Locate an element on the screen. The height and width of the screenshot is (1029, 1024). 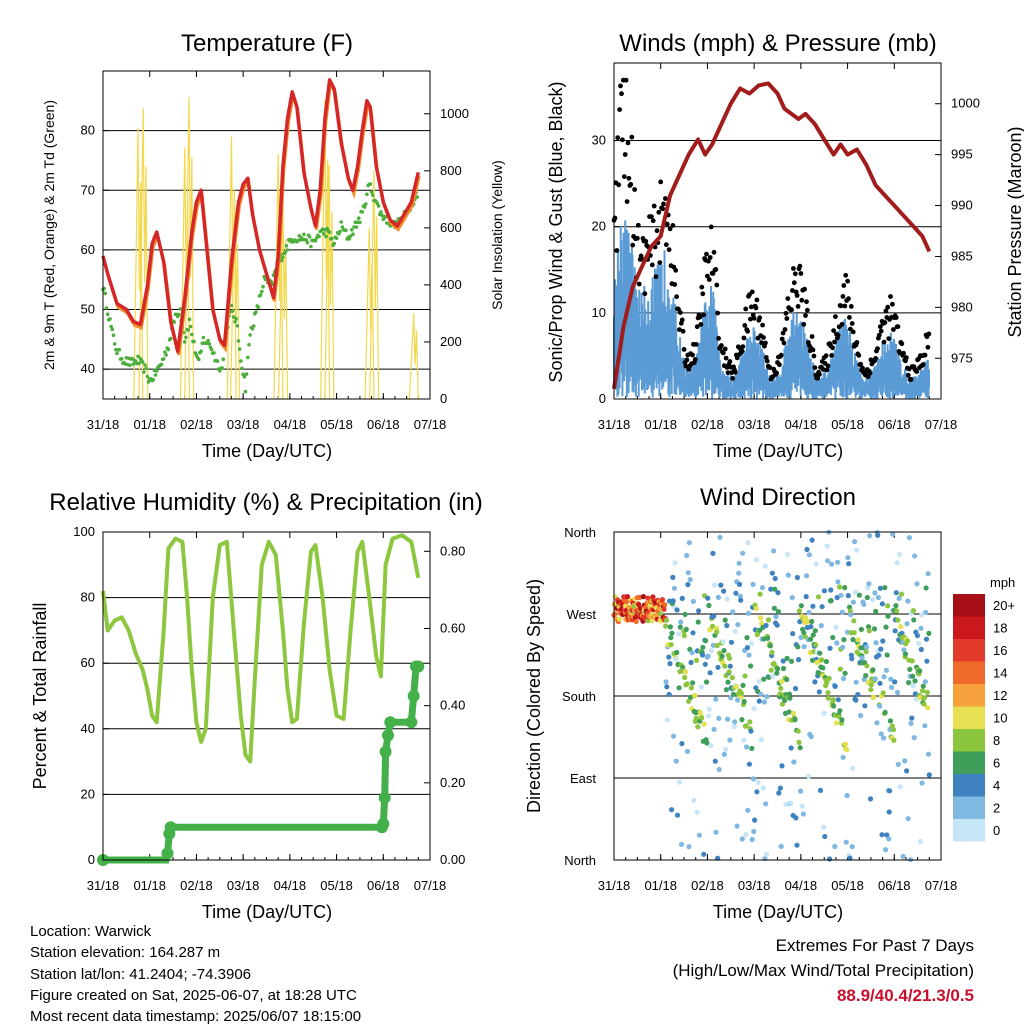
x-tick-label: 01/18 is located at coordinates (660, 424).